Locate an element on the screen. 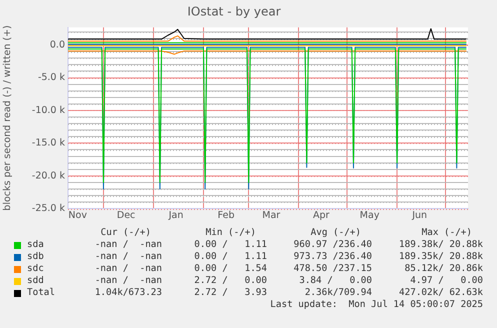 The height and width of the screenshot is (328, 497). text: 189.35k/ 20.88k is located at coordinates (441, 257).